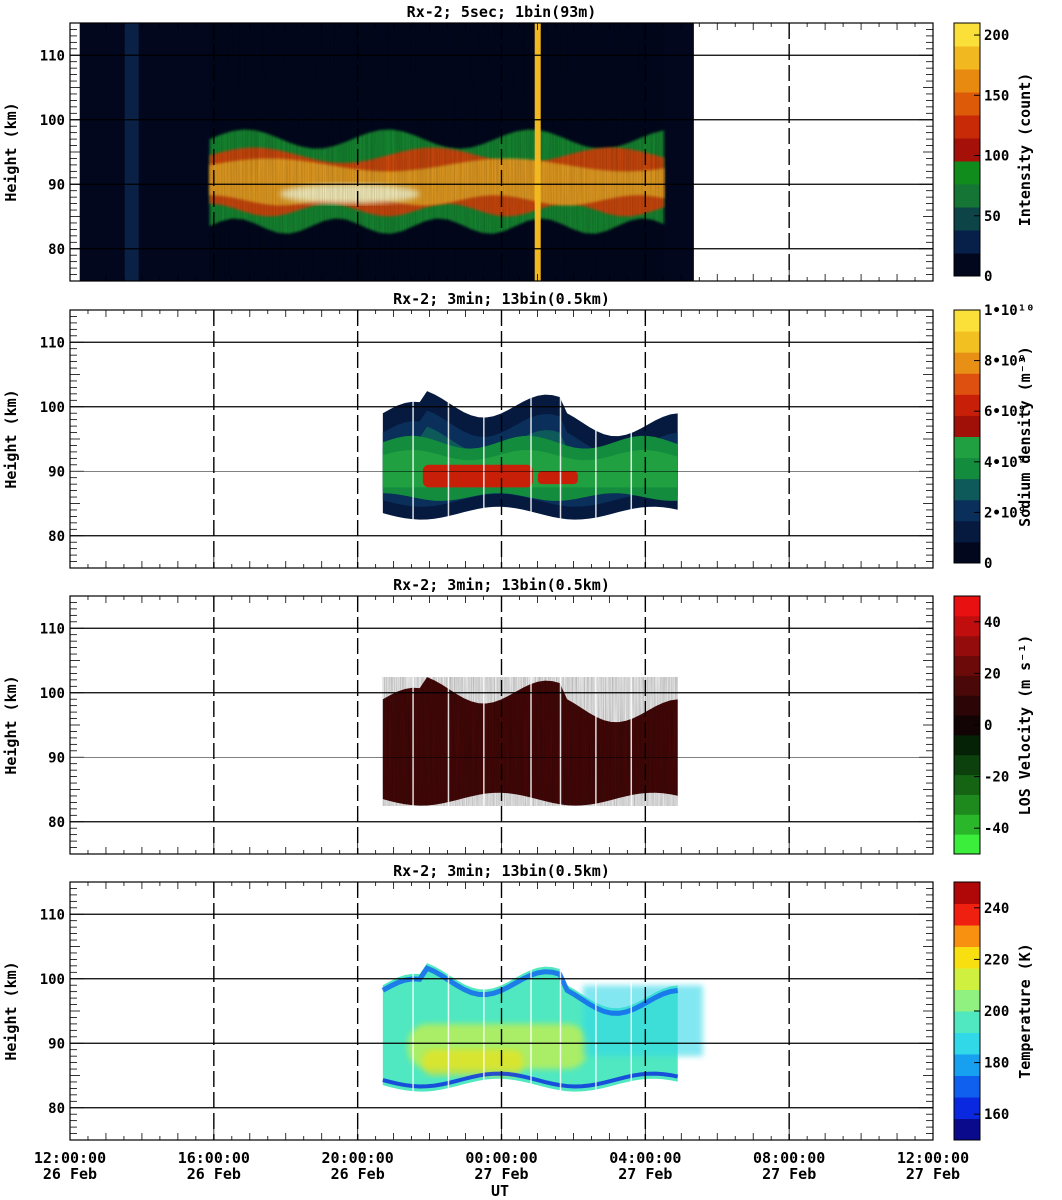 This screenshot has height=1200, width=1062. What do you see at coordinates (996, 1064) in the screenshot?
I see `colorbar-tick-label: 180` at bounding box center [996, 1064].